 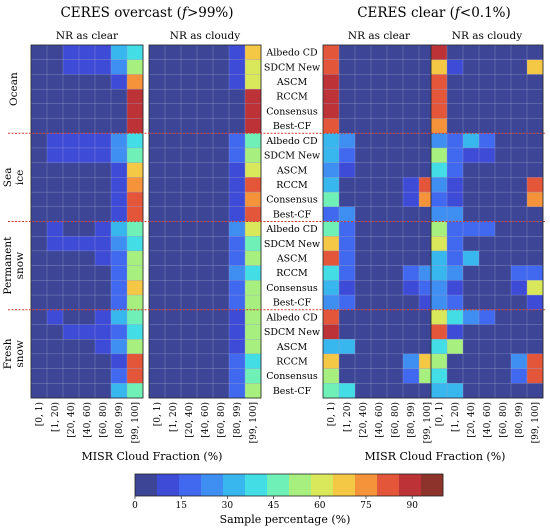 I want to click on row-label: Best-CF, so click(x=292, y=126).